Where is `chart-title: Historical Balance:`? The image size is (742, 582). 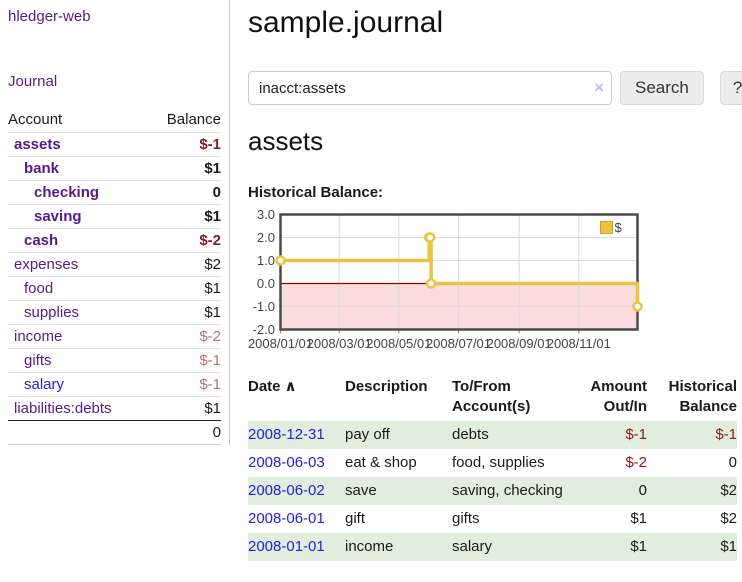 chart-title: Historical Balance: is located at coordinates (316, 192).